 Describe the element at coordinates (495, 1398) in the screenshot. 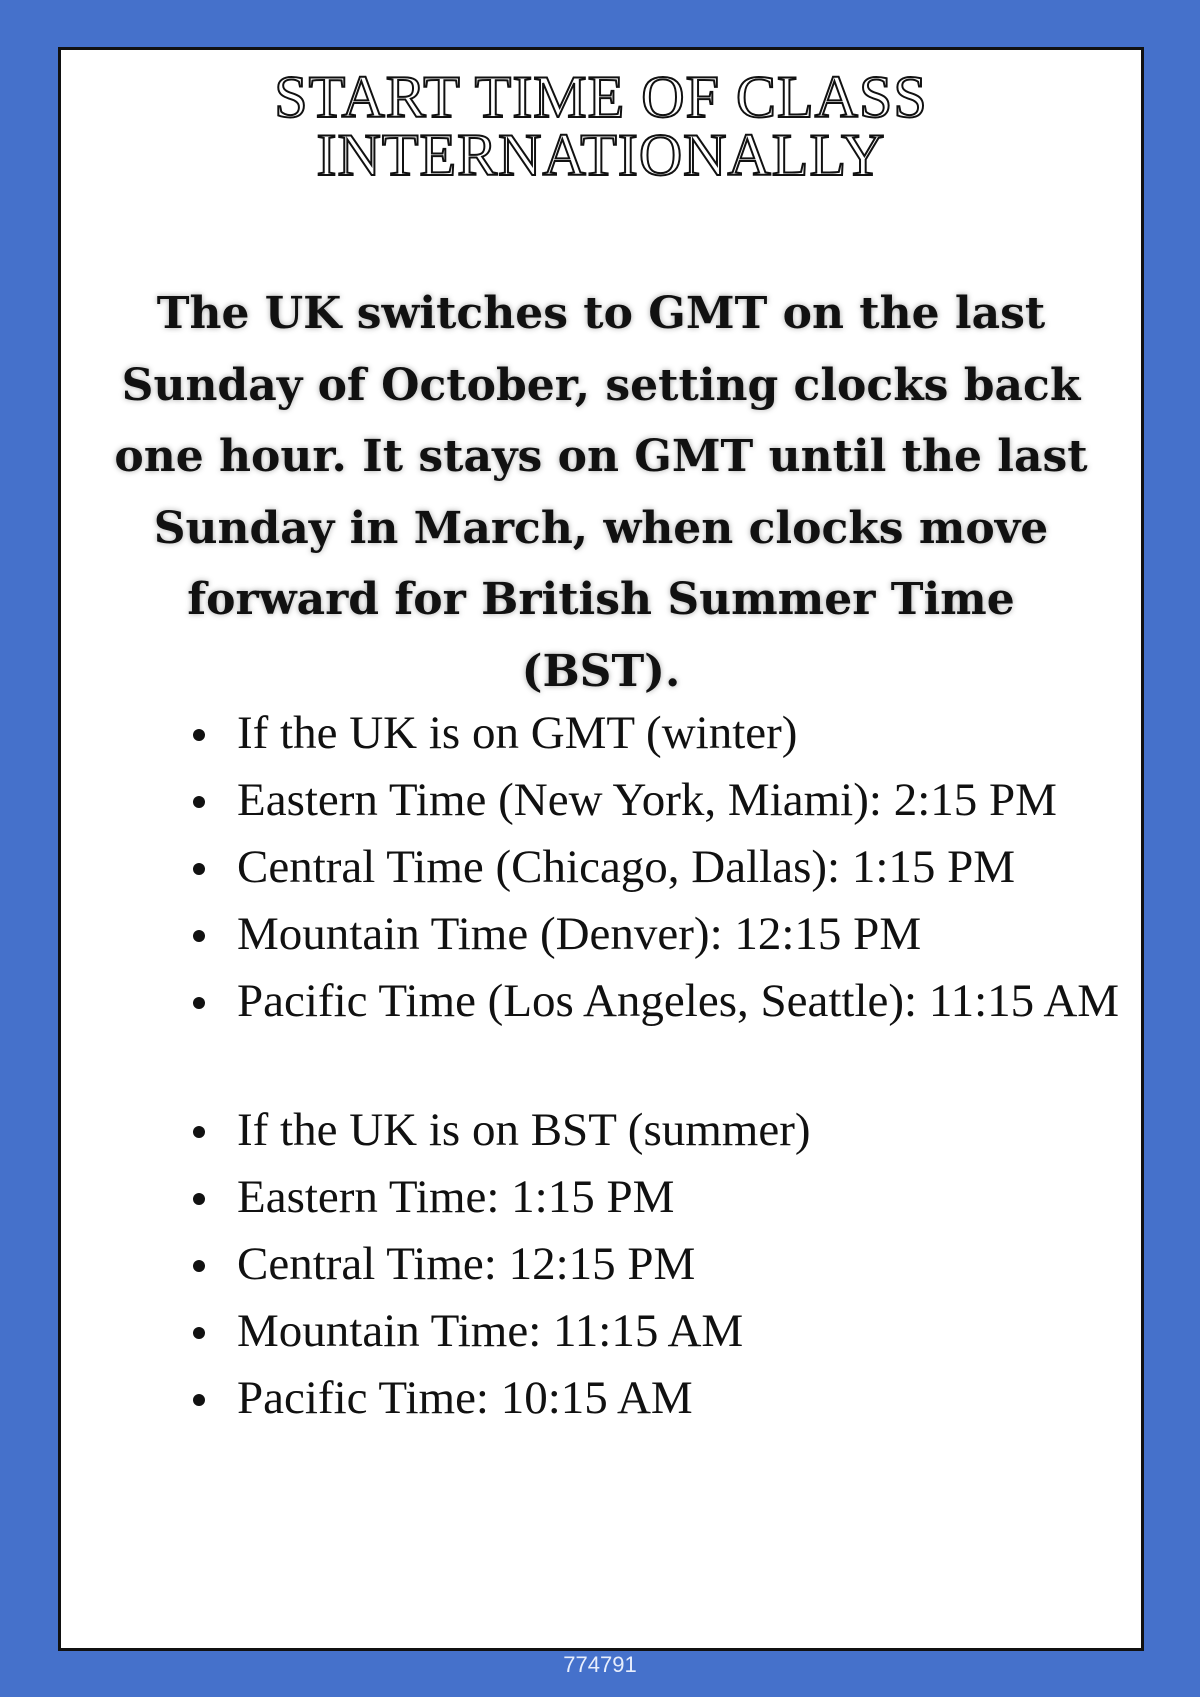

I see `list-item: Pacific Time: 10:15 AM` at that location.